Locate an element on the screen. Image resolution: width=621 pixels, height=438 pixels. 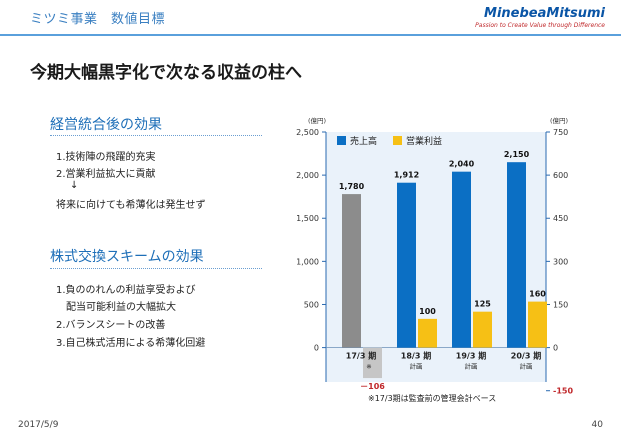
right-axis-unit: (億円) is located at coordinates (559, 120).